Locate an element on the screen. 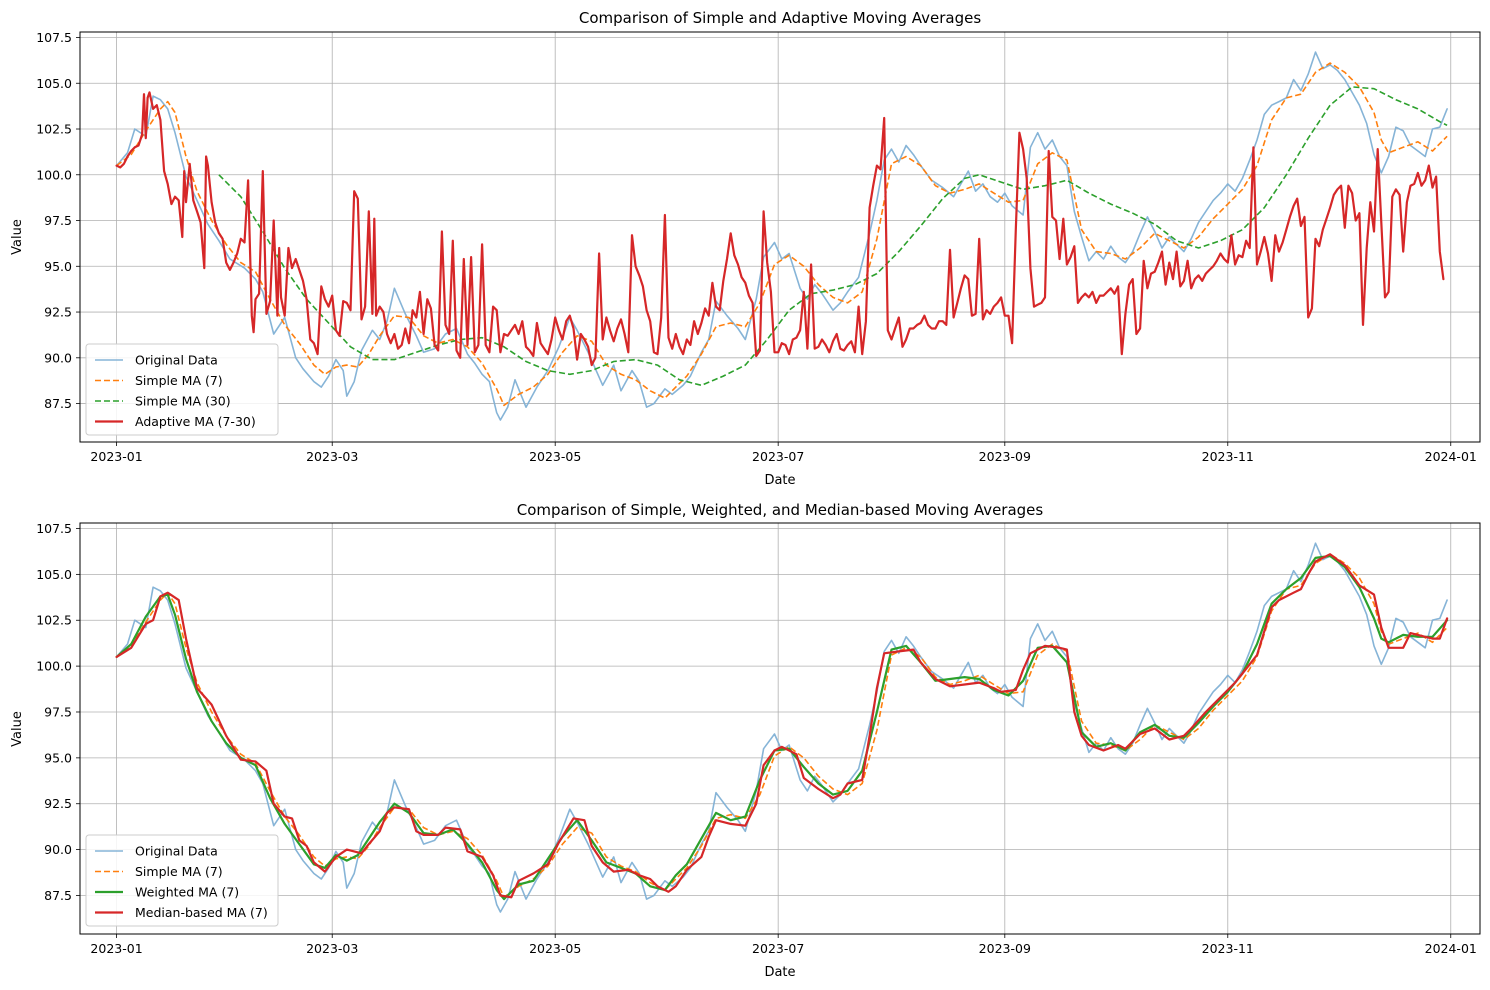 This screenshot has width=1490, height=990. top-chart-x-tick-label: 2023-05 is located at coordinates (555, 456).